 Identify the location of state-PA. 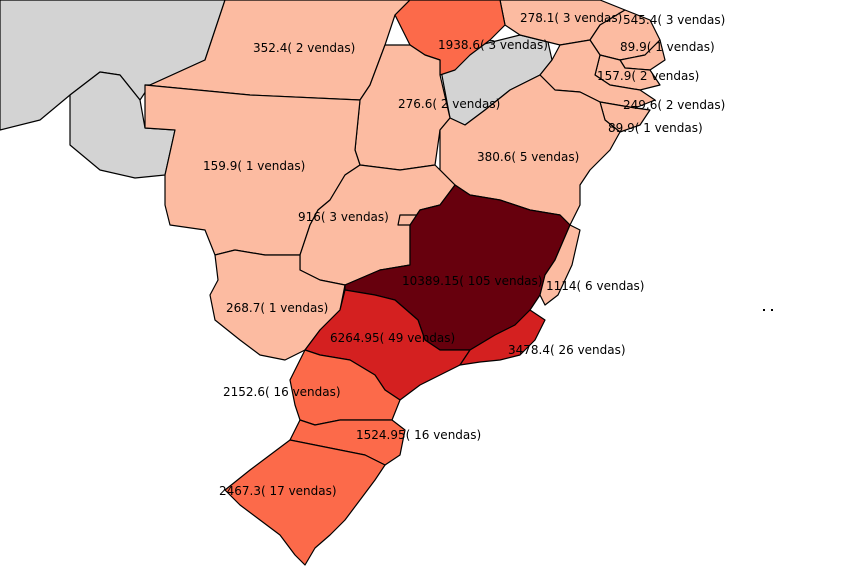
(450, 38).